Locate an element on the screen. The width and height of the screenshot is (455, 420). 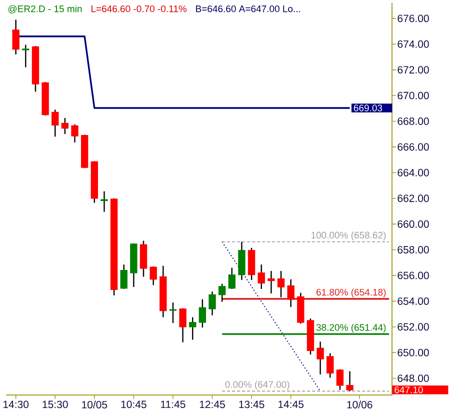
y-tick-label: 658.00 is located at coordinates (413, 250).